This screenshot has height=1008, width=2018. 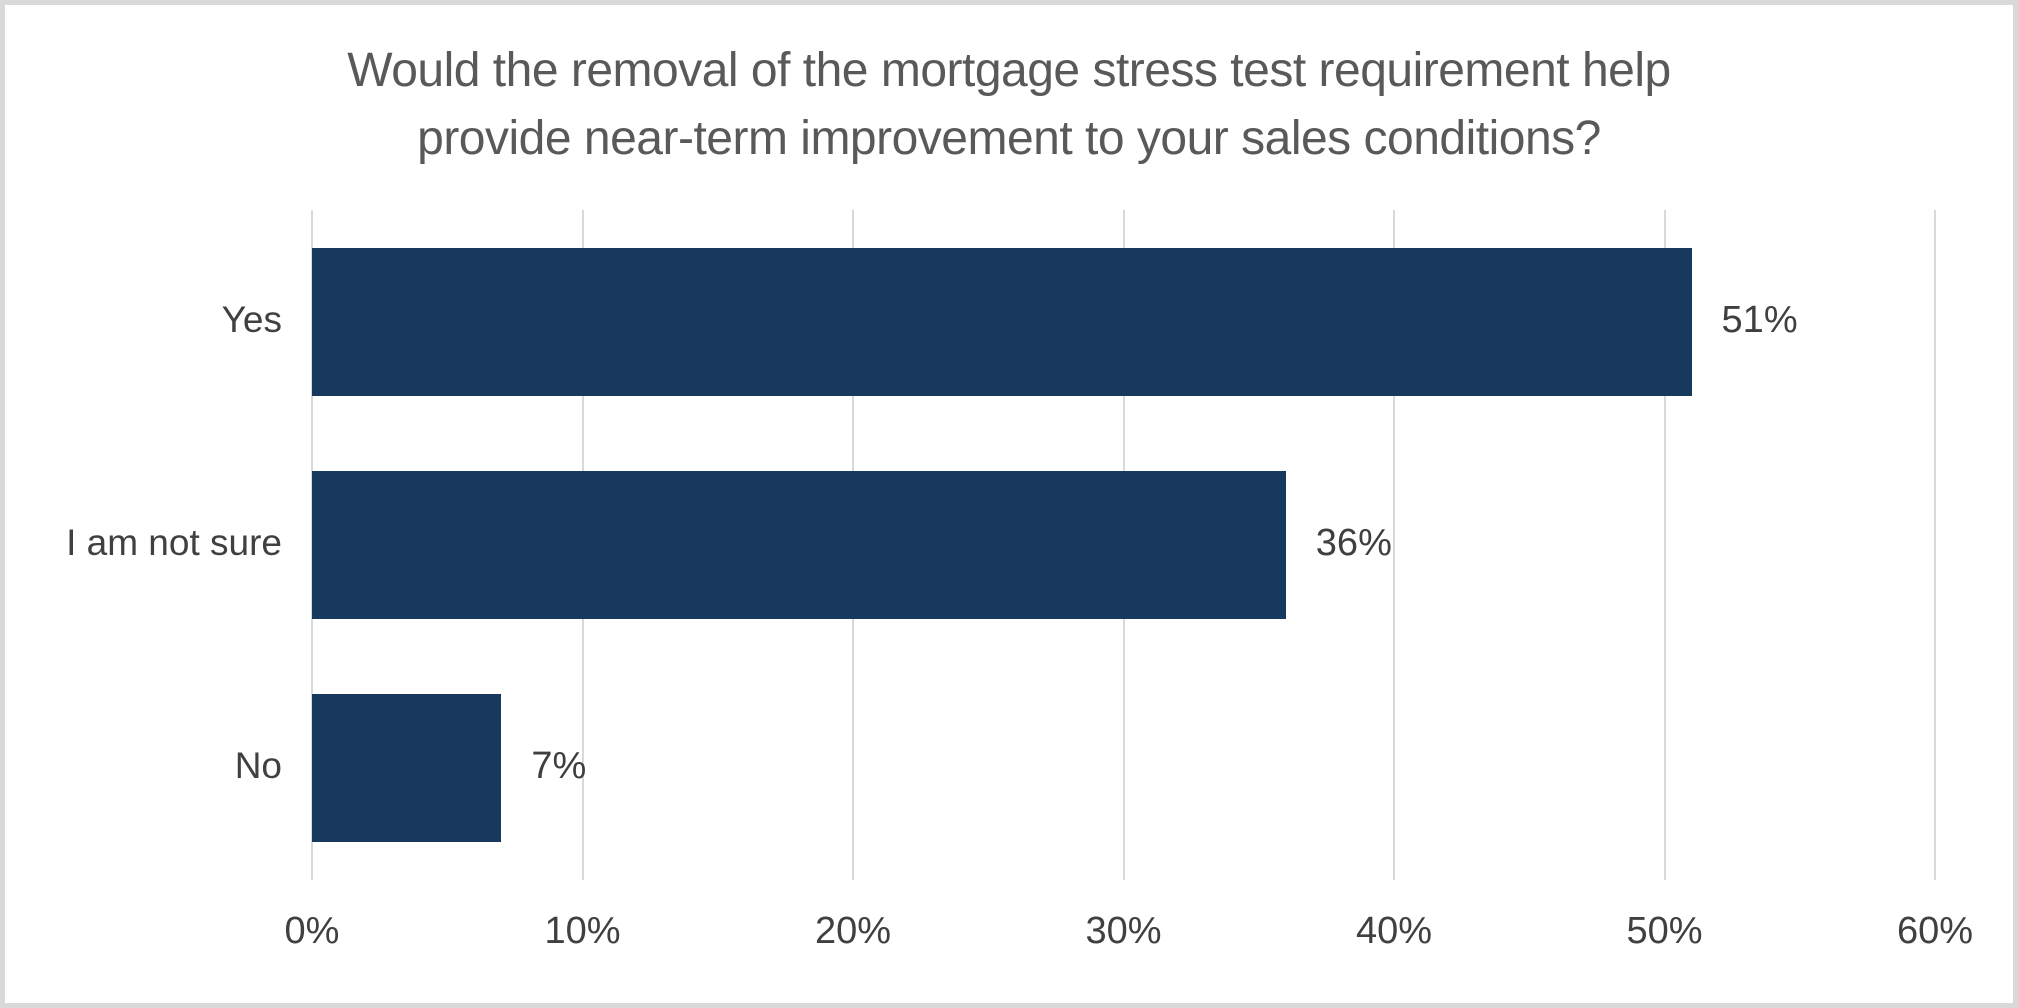 I want to click on category-label-yes: Yes, so click(x=251, y=319).